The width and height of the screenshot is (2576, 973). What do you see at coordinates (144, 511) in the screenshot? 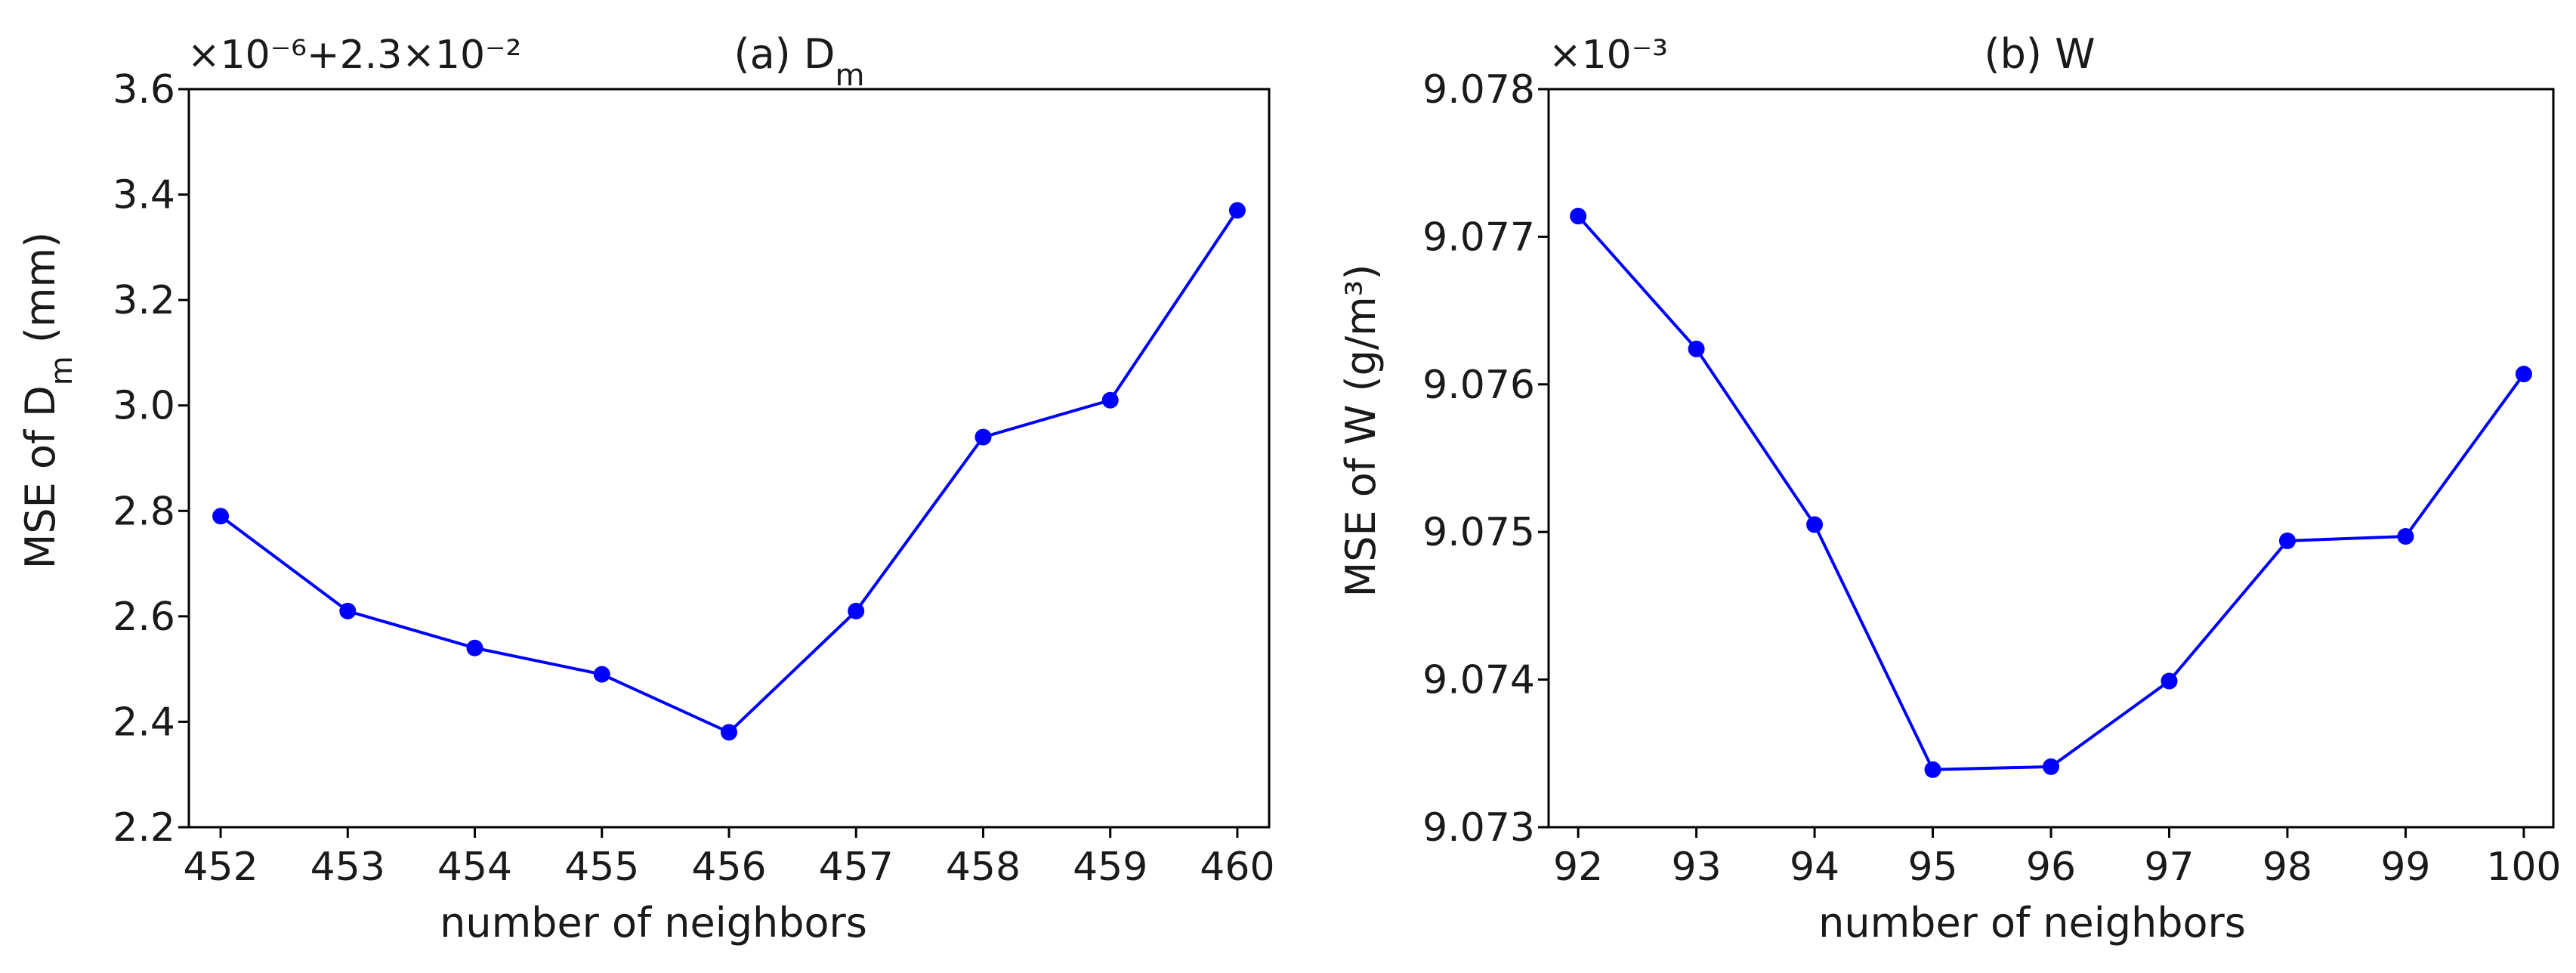
I see `y-tick-label: 2.8` at bounding box center [144, 511].